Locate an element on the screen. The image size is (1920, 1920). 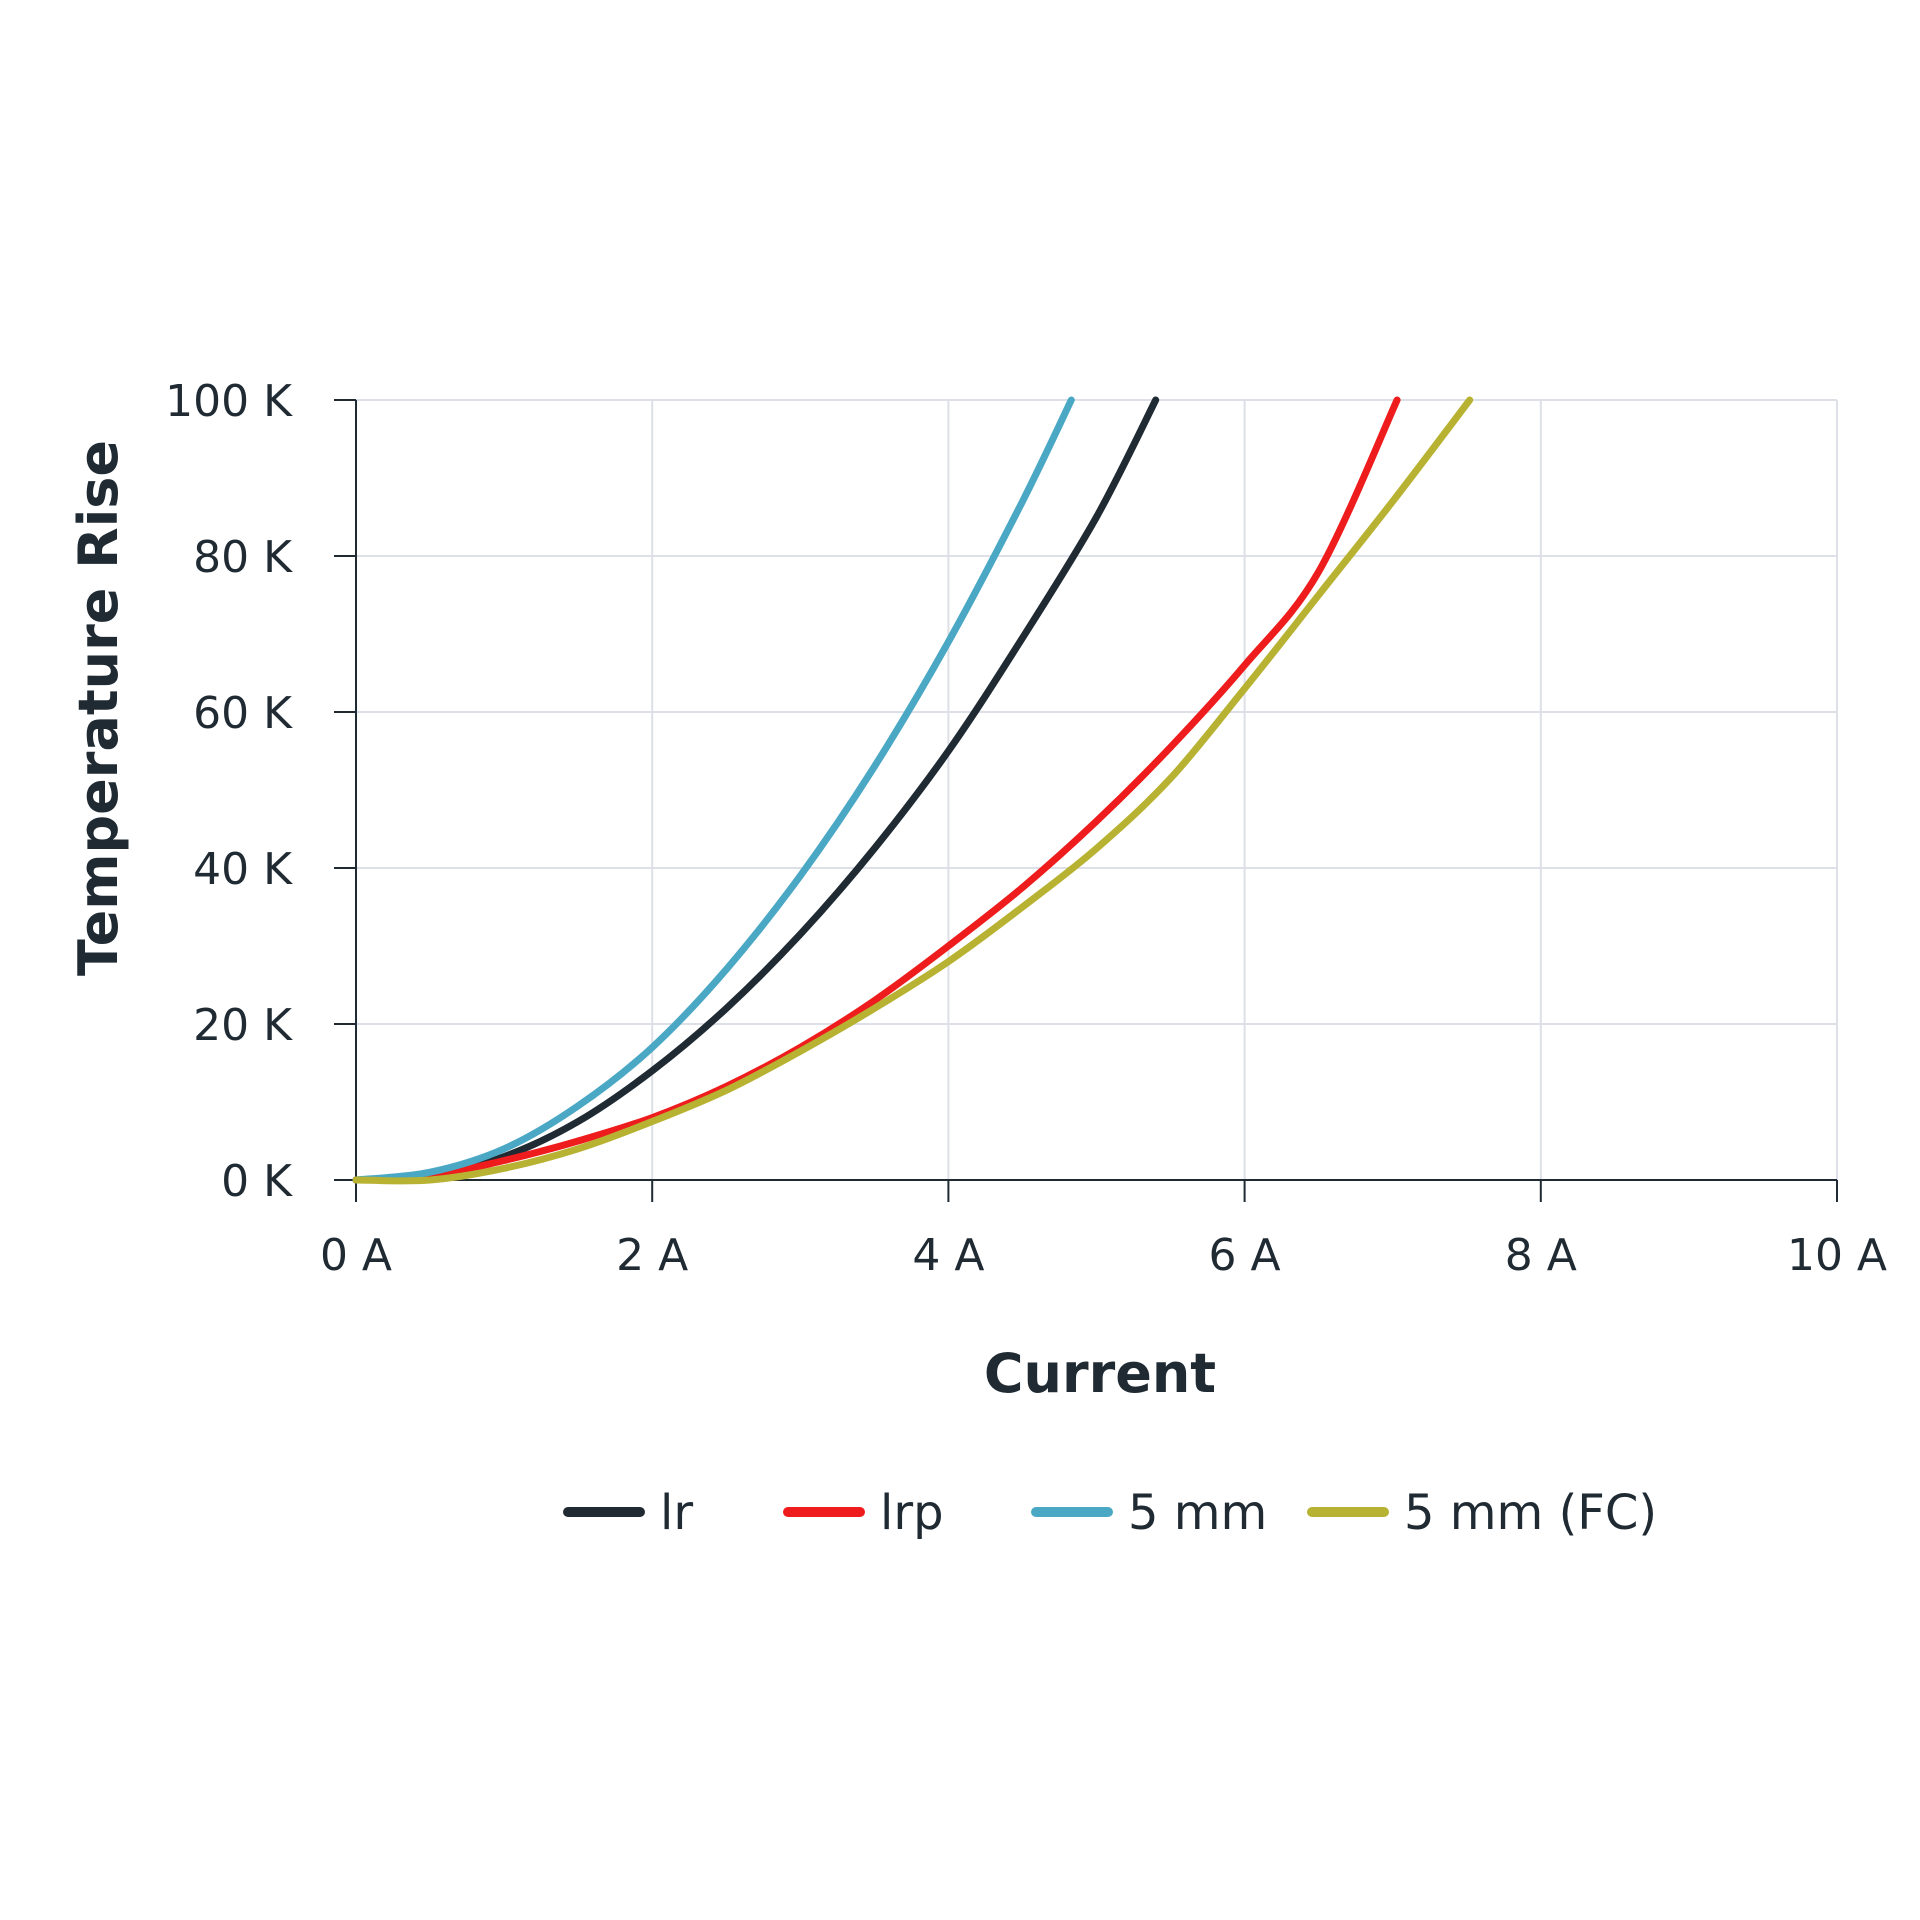
y-tick-label: 20 K is located at coordinates (243, 1025).